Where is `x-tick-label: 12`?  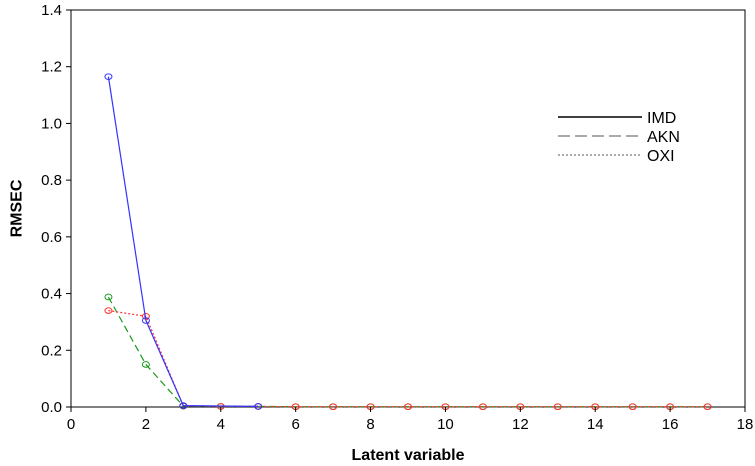 x-tick-label: 12 is located at coordinates (520, 424).